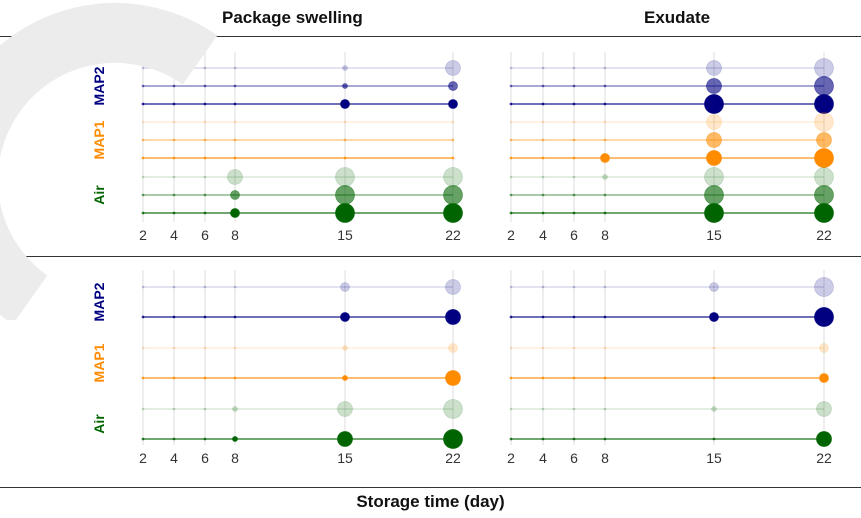 The width and height of the screenshot is (861, 518). Describe the element at coordinates (345, 235) in the screenshot. I see `x-tick-label-15: 15` at that location.